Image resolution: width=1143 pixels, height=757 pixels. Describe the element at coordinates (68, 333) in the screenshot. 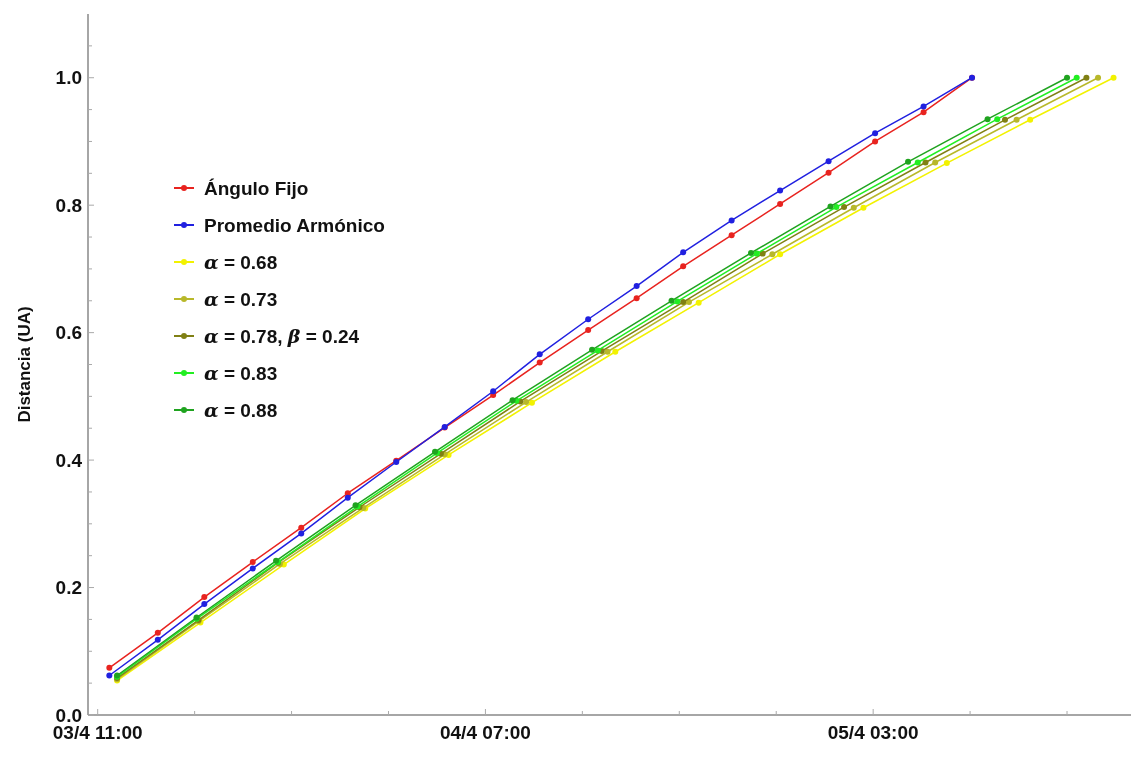

I see `y-tick-label: 0.6` at that location.